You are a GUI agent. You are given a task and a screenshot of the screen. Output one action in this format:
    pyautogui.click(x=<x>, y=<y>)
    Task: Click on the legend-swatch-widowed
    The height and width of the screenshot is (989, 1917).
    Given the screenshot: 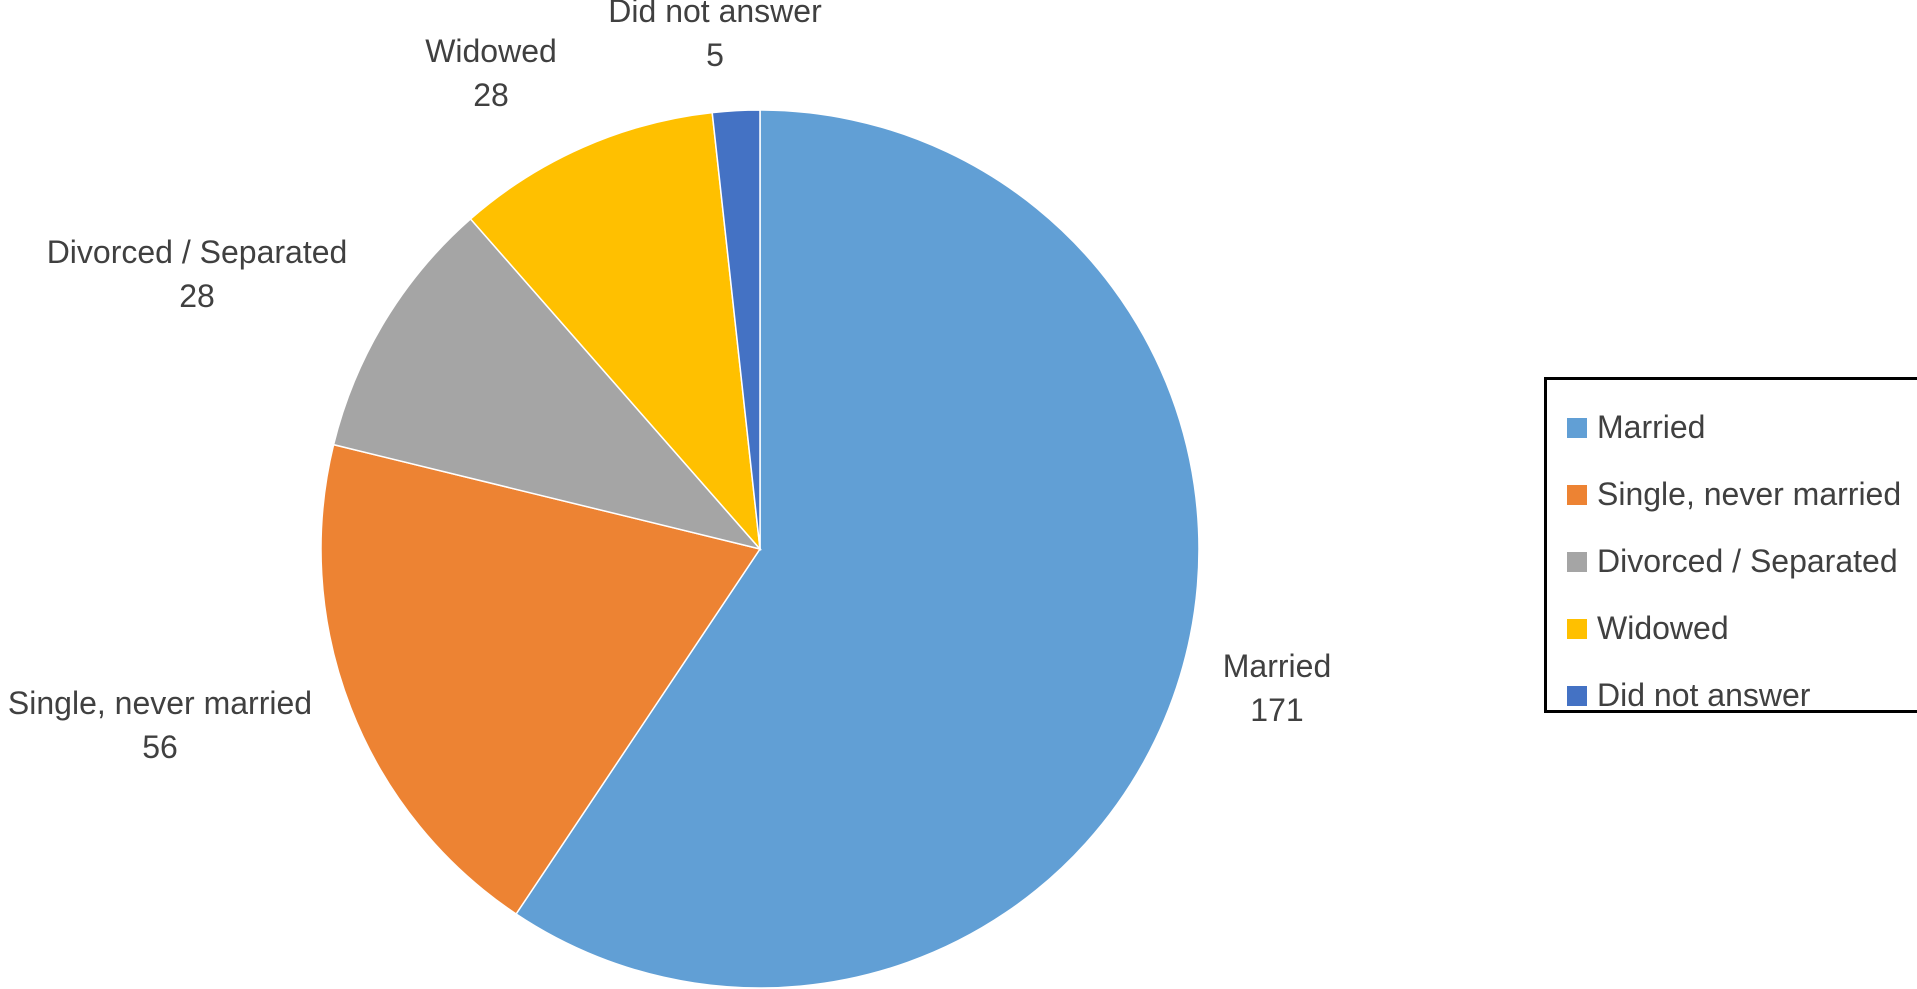 What is the action you would take?
    pyautogui.click(x=1577, y=628)
    